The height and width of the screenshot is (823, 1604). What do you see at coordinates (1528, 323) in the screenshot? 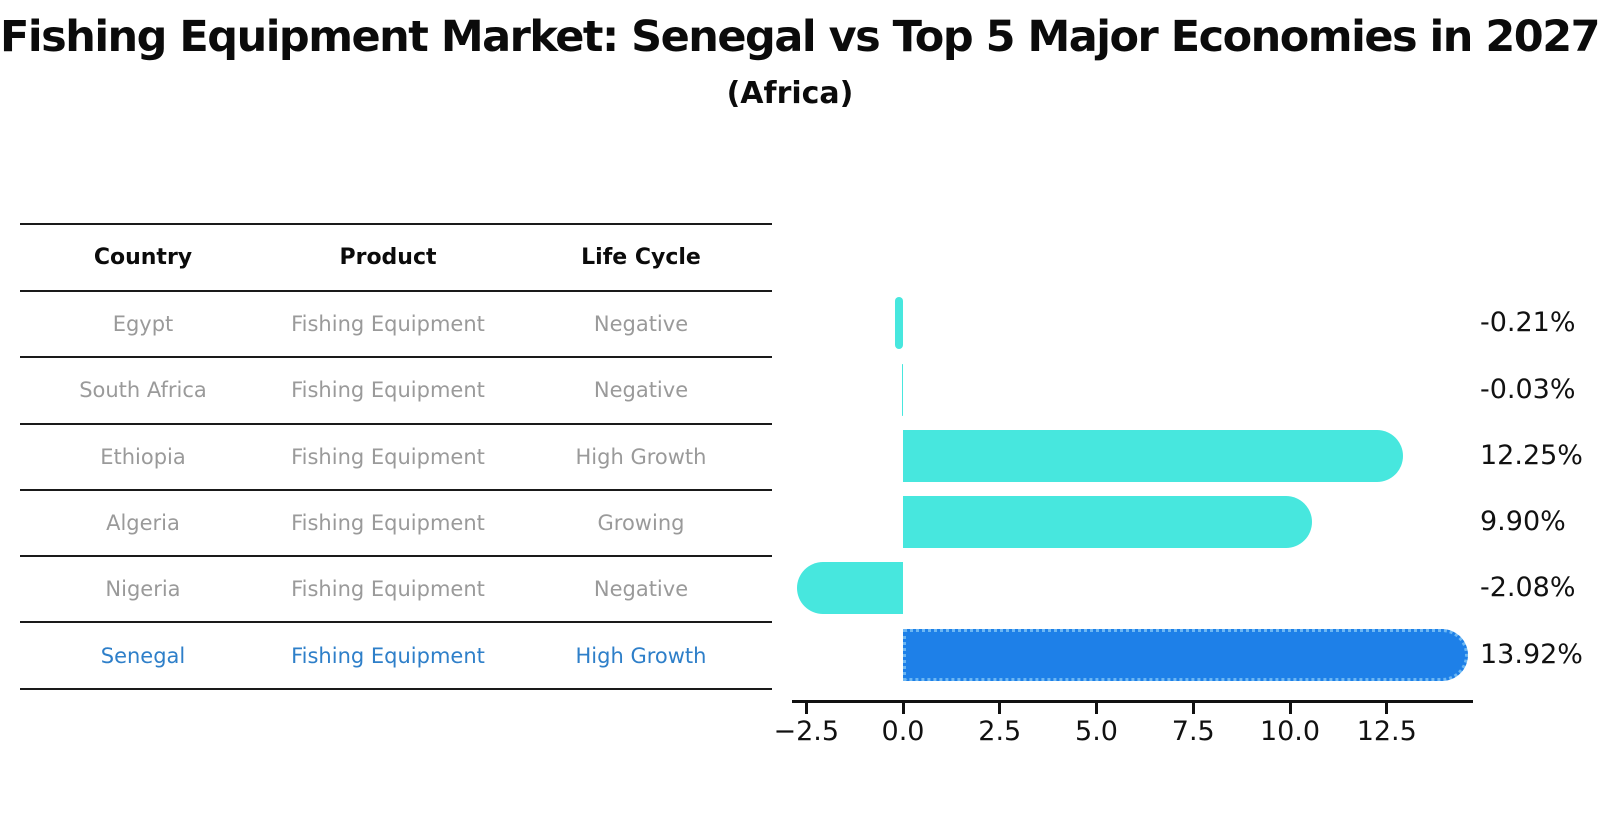
I see `value-label-egypt: -0.21%` at bounding box center [1528, 323].